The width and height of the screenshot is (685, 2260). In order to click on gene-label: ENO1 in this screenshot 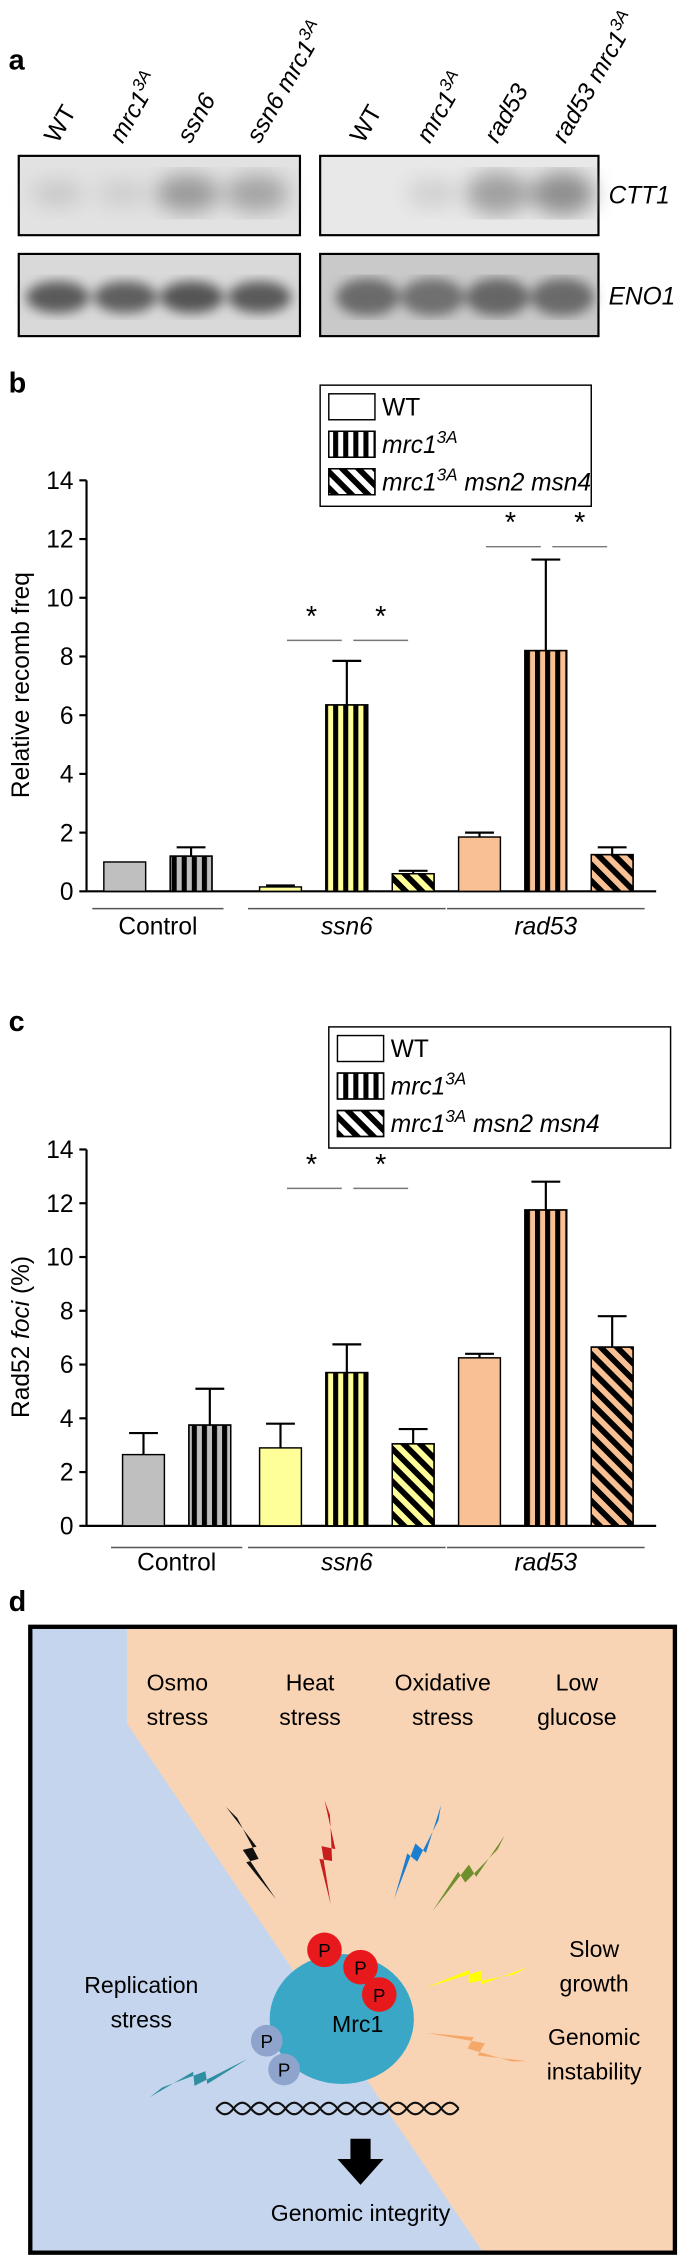, I will do `click(642, 296)`.